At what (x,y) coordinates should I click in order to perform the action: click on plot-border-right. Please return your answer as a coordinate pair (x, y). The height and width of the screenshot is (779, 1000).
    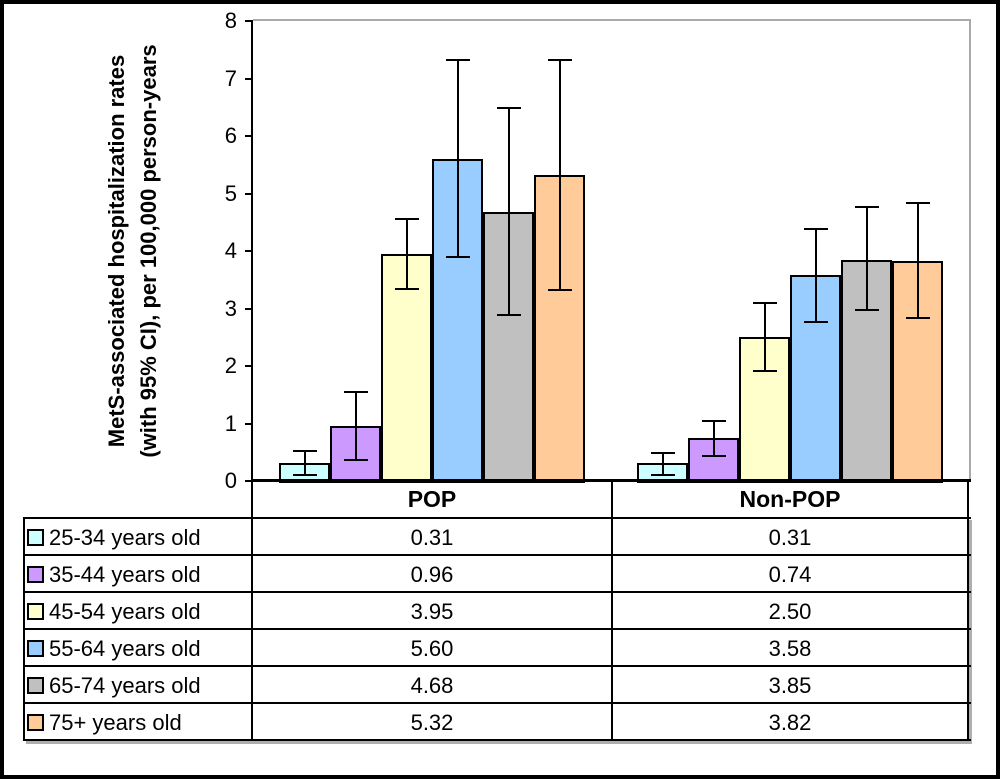
    Looking at the image, I should click on (970, 250).